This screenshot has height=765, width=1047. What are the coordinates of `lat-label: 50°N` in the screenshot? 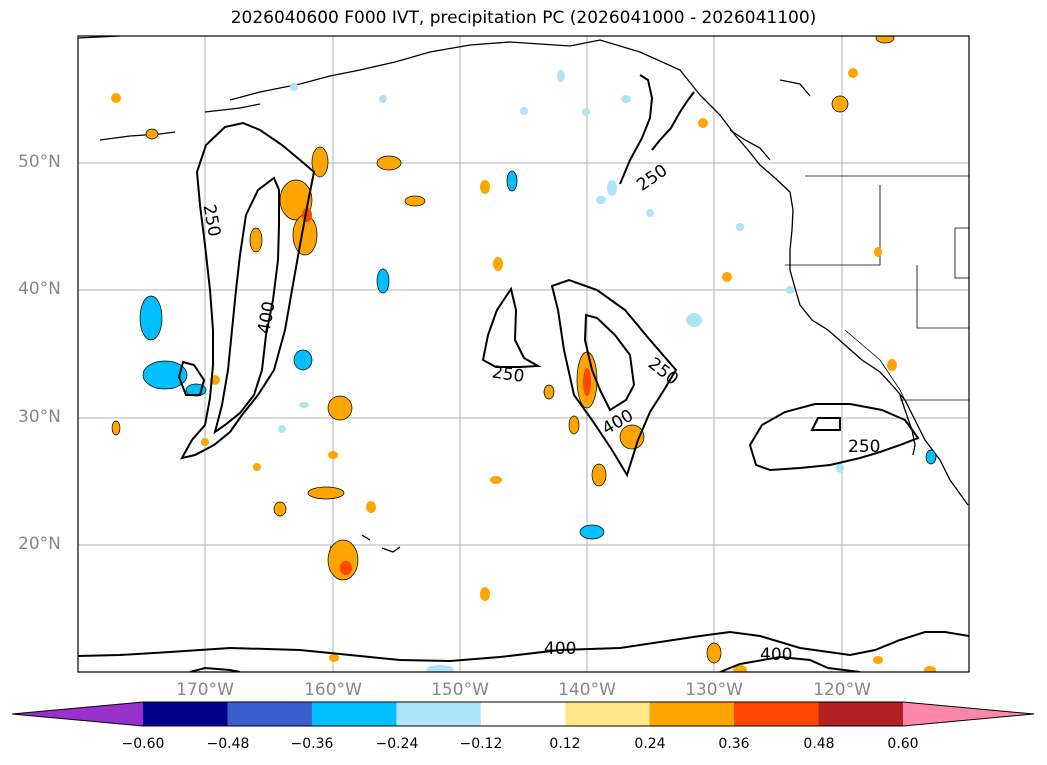 It's located at (39, 162).